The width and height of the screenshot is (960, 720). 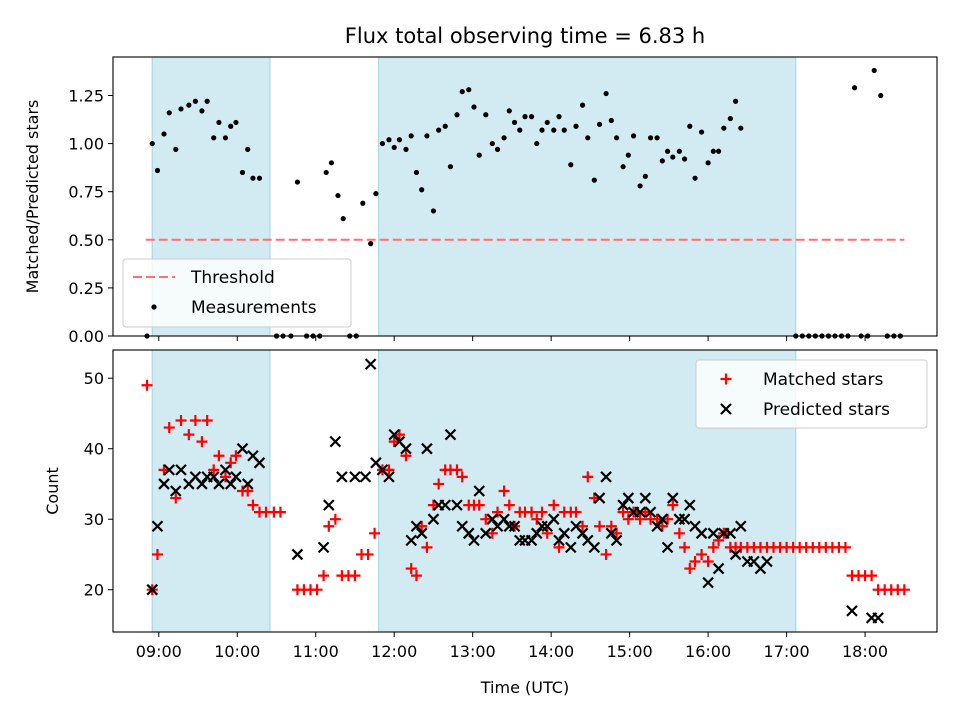 I want to click on y-tick-label: 50, so click(x=94, y=378).